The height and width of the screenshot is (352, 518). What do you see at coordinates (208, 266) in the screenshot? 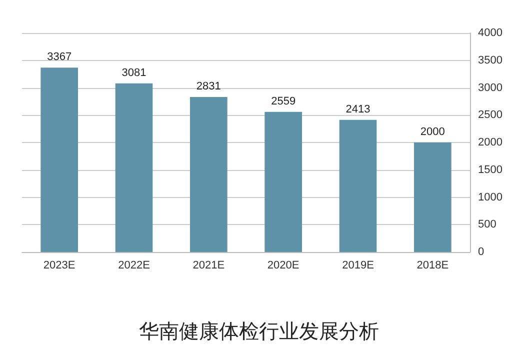
I see `x-tick-label: 2021E` at bounding box center [208, 266].